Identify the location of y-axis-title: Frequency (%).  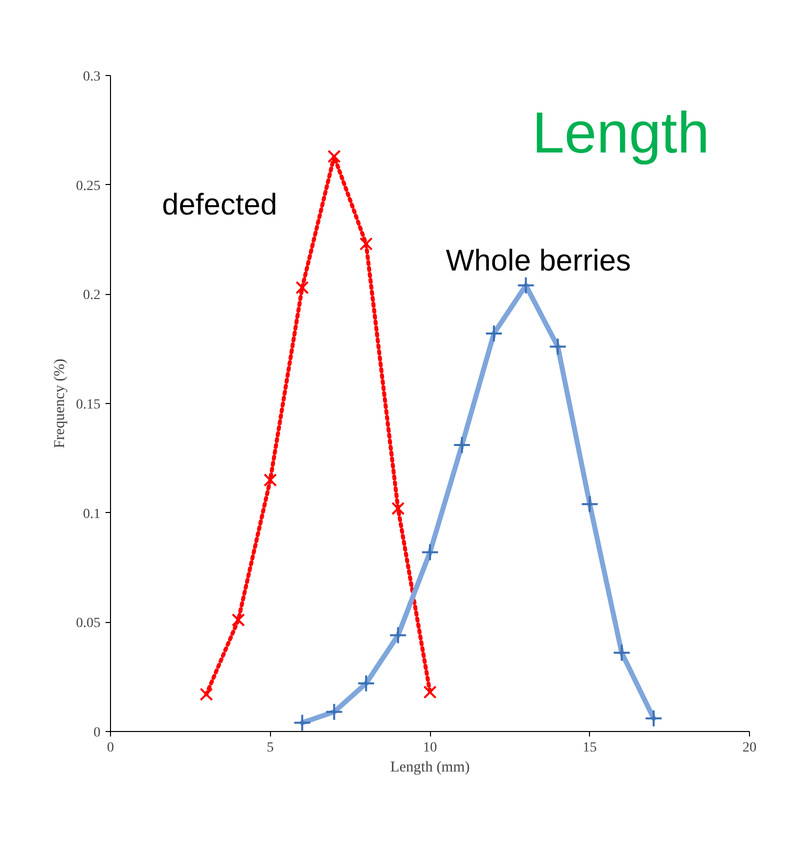
(60, 403).